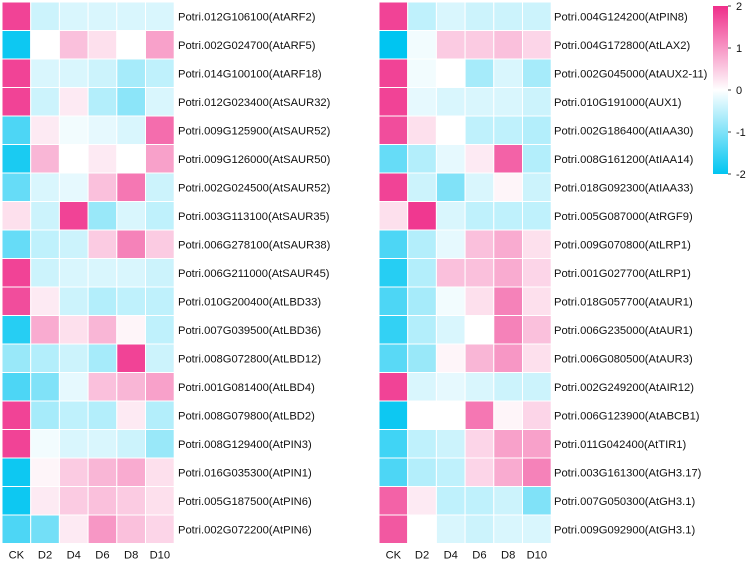 Image resolution: width=747 pixels, height=564 pixels. I want to click on row-label: Potri.006G278100(AtSAUR38), so click(254, 245).